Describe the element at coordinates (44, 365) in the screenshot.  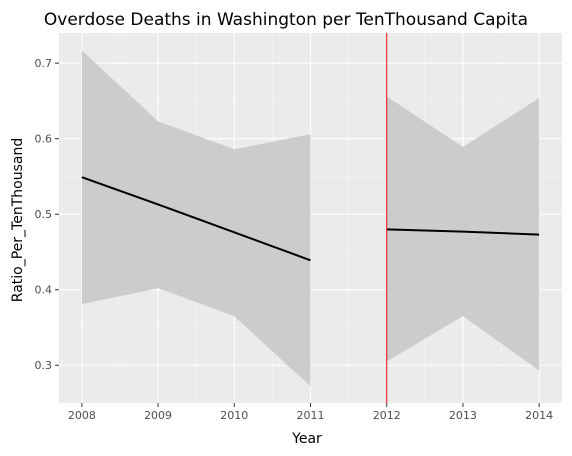
I see `y-tick-label: 0.3` at that location.